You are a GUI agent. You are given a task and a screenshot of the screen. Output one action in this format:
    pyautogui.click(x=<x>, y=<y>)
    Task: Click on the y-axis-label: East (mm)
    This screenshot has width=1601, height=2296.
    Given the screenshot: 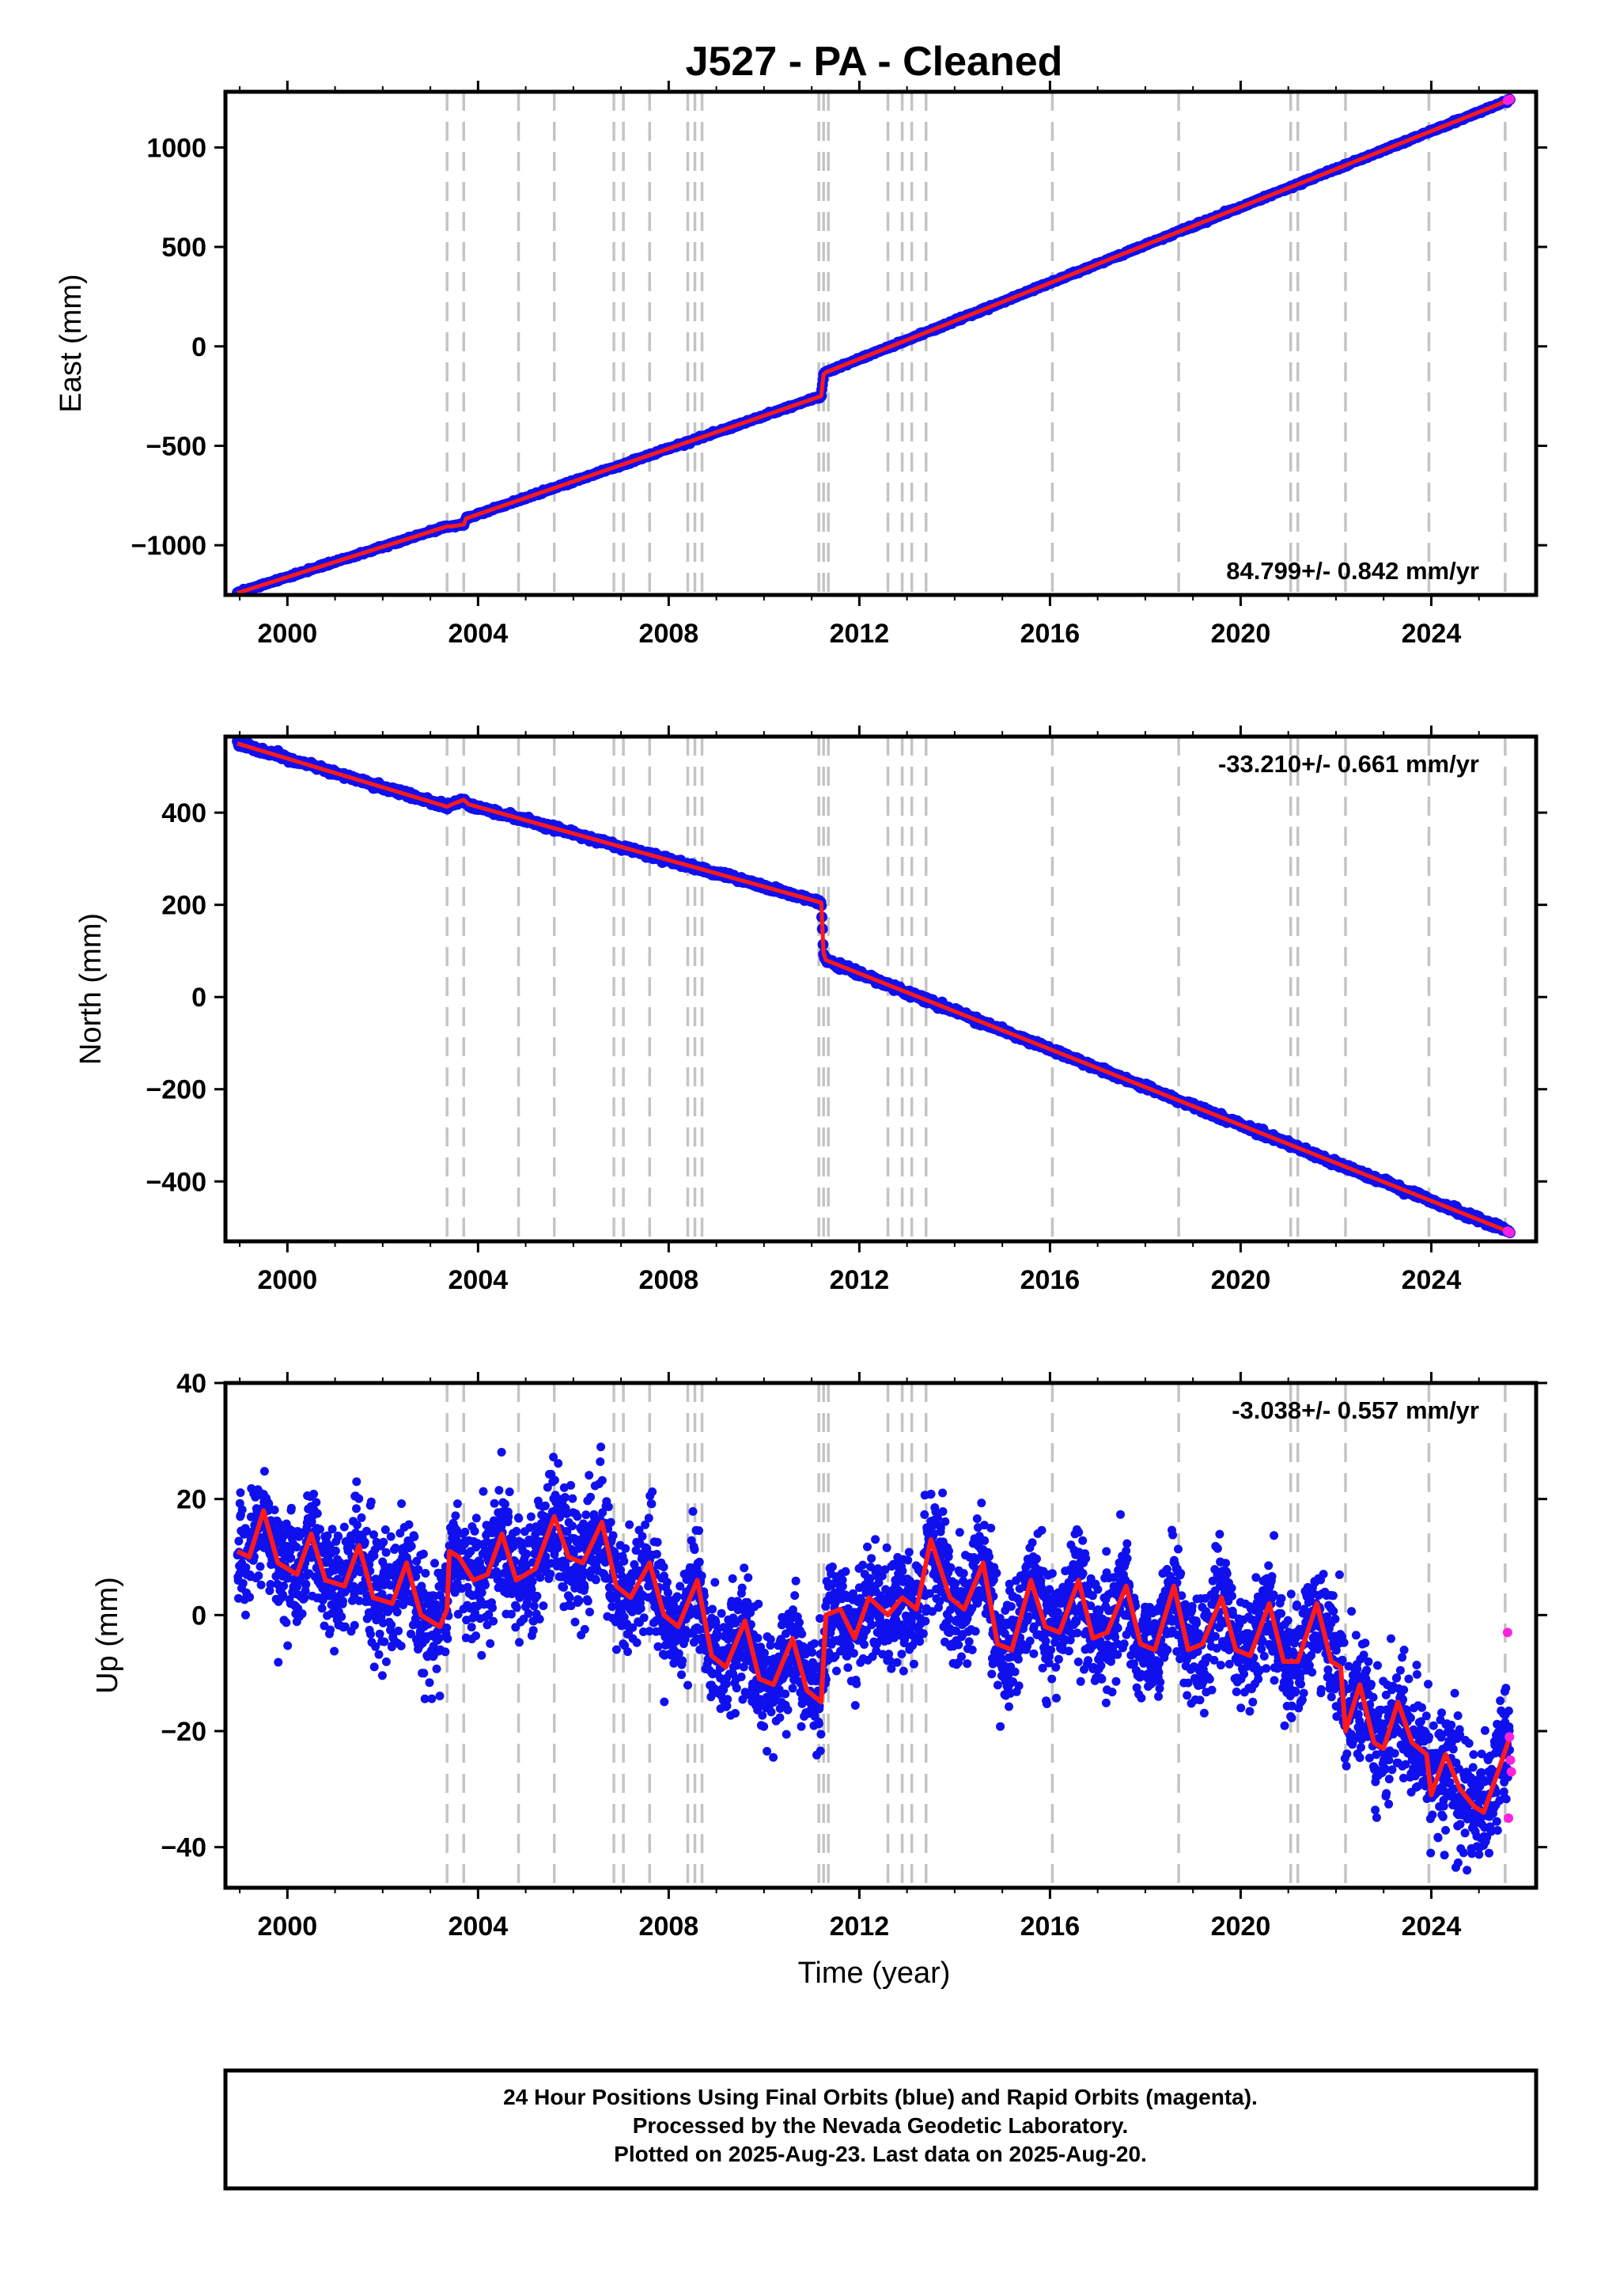 What is the action you would take?
    pyautogui.click(x=71, y=343)
    